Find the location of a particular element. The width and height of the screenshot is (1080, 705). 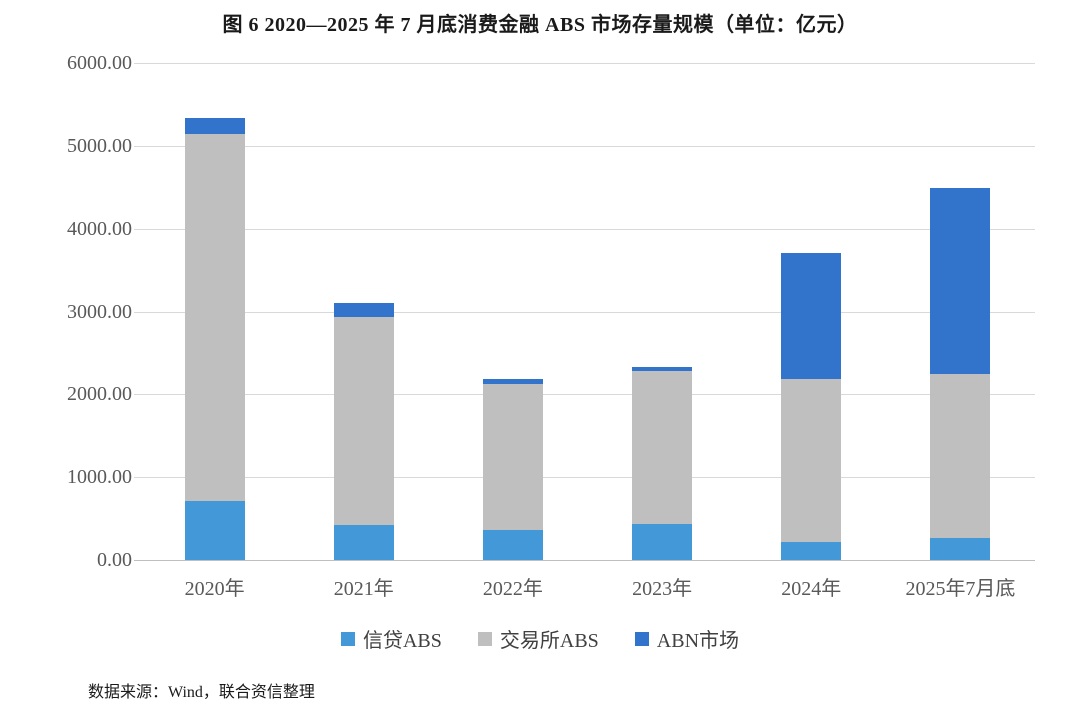

x-tick-label: 2022年 is located at coordinates (512, 589).